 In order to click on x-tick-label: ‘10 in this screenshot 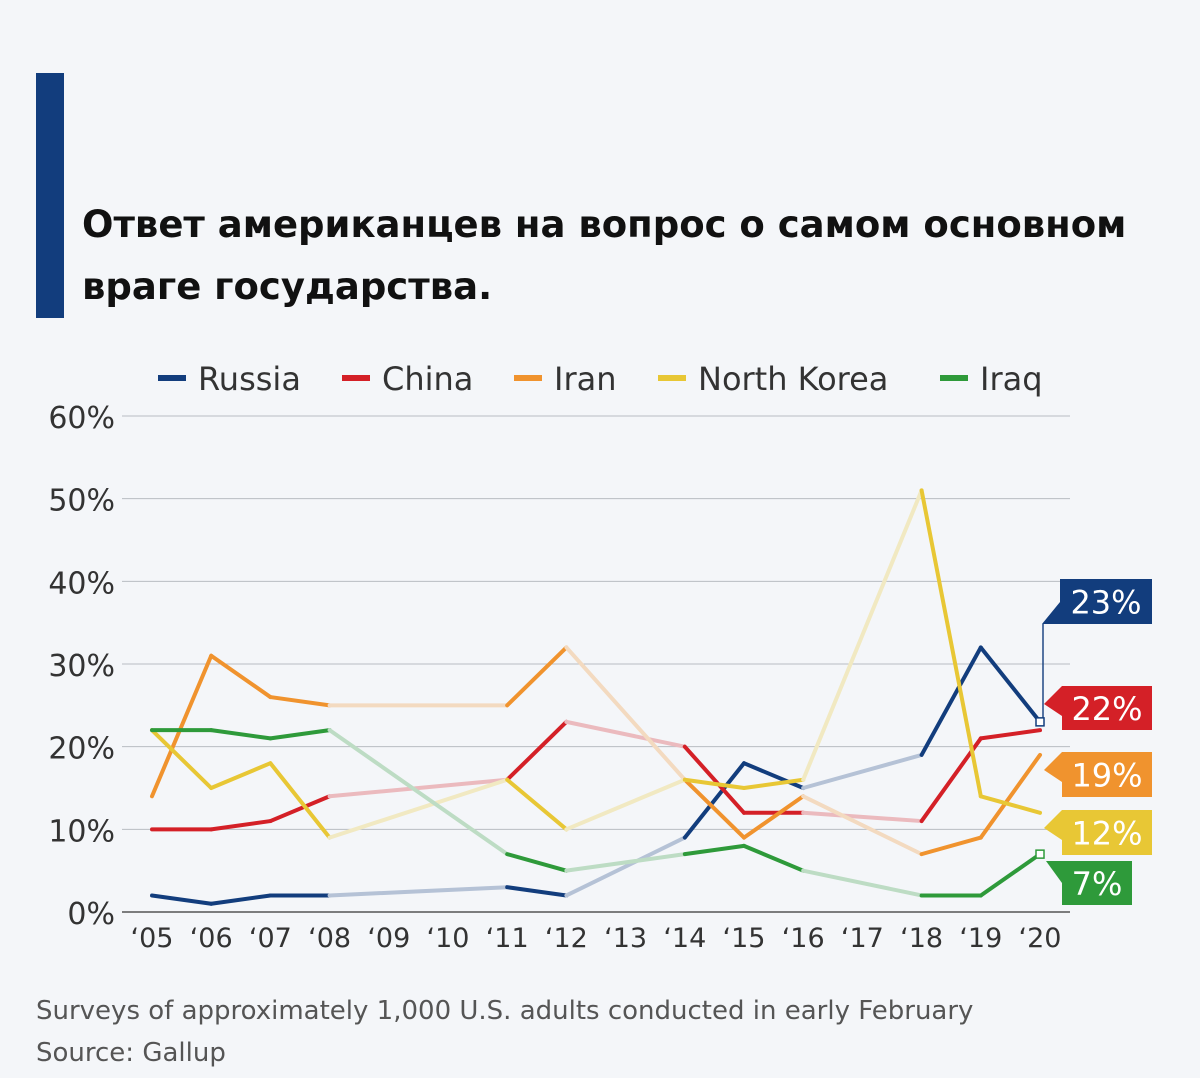, I will do `click(448, 938)`.